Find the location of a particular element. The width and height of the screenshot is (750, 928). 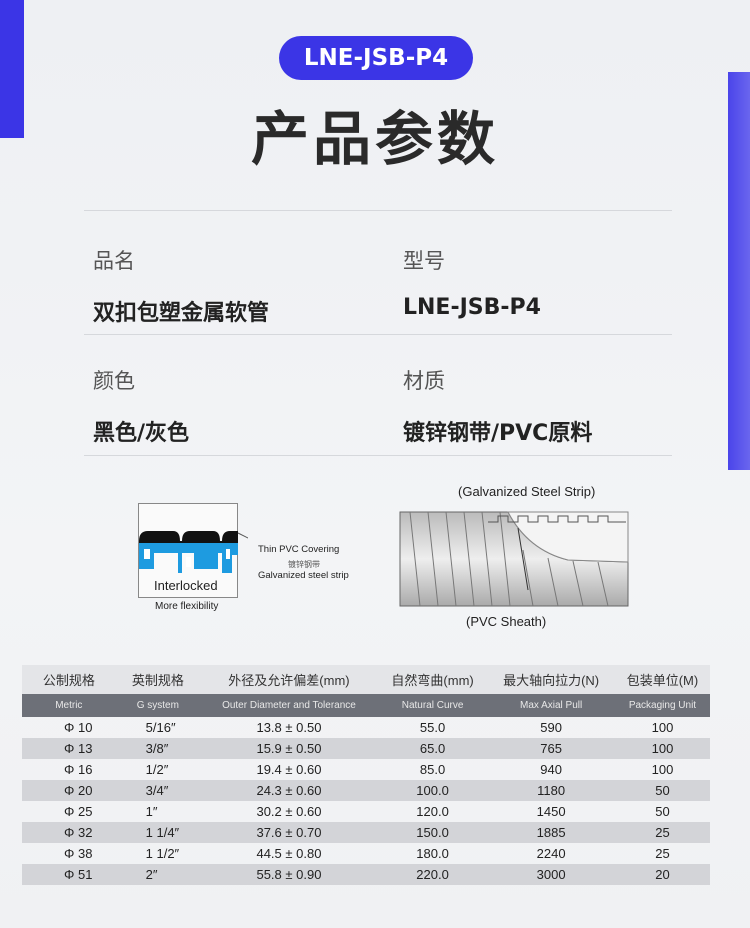

table-cell: 55.0 is located at coordinates (432, 727).